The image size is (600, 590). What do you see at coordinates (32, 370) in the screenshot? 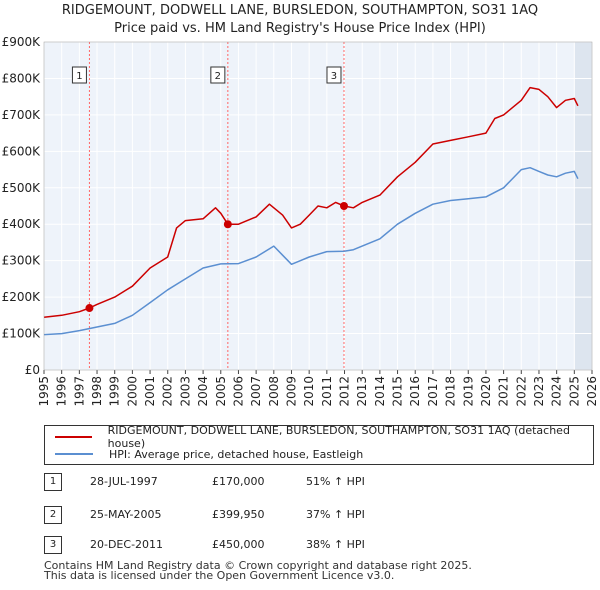
I see `y-tick-label: £0` at bounding box center [32, 370].